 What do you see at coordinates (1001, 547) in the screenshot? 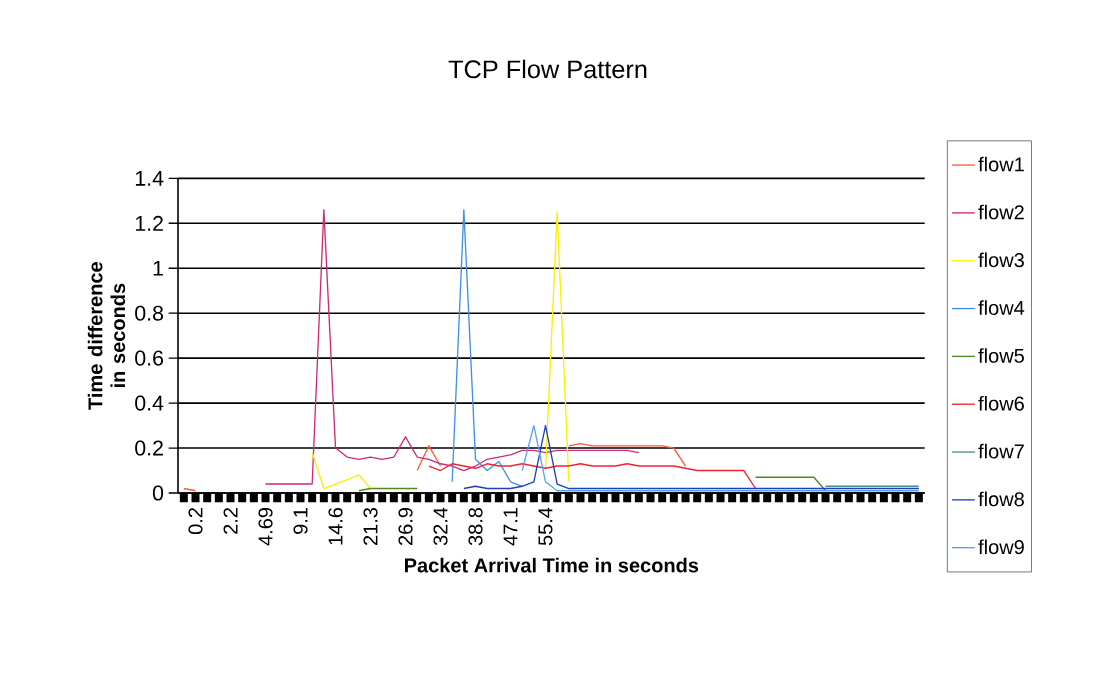
I see `legend-label: flow9` at bounding box center [1001, 547].